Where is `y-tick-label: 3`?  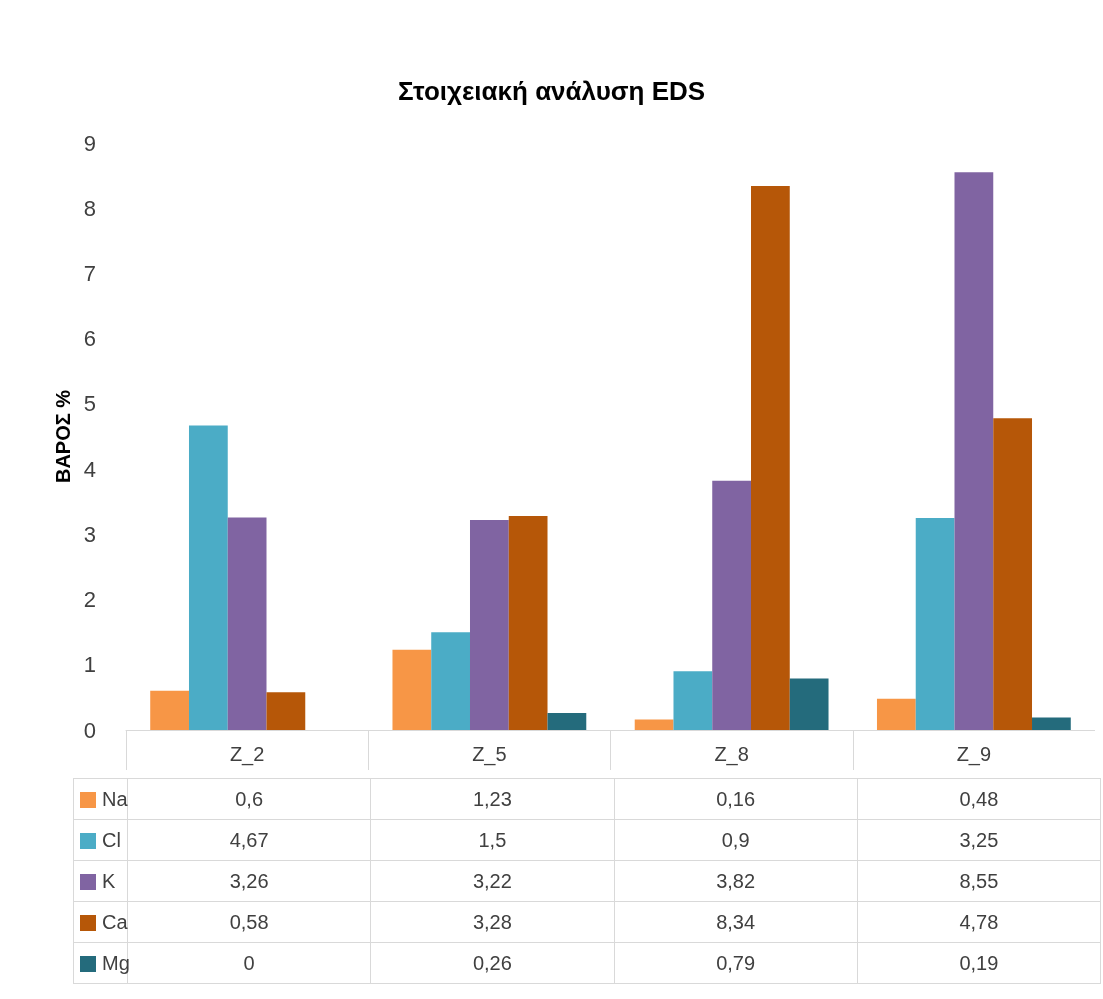
y-tick-label: 3 is located at coordinates (89, 534).